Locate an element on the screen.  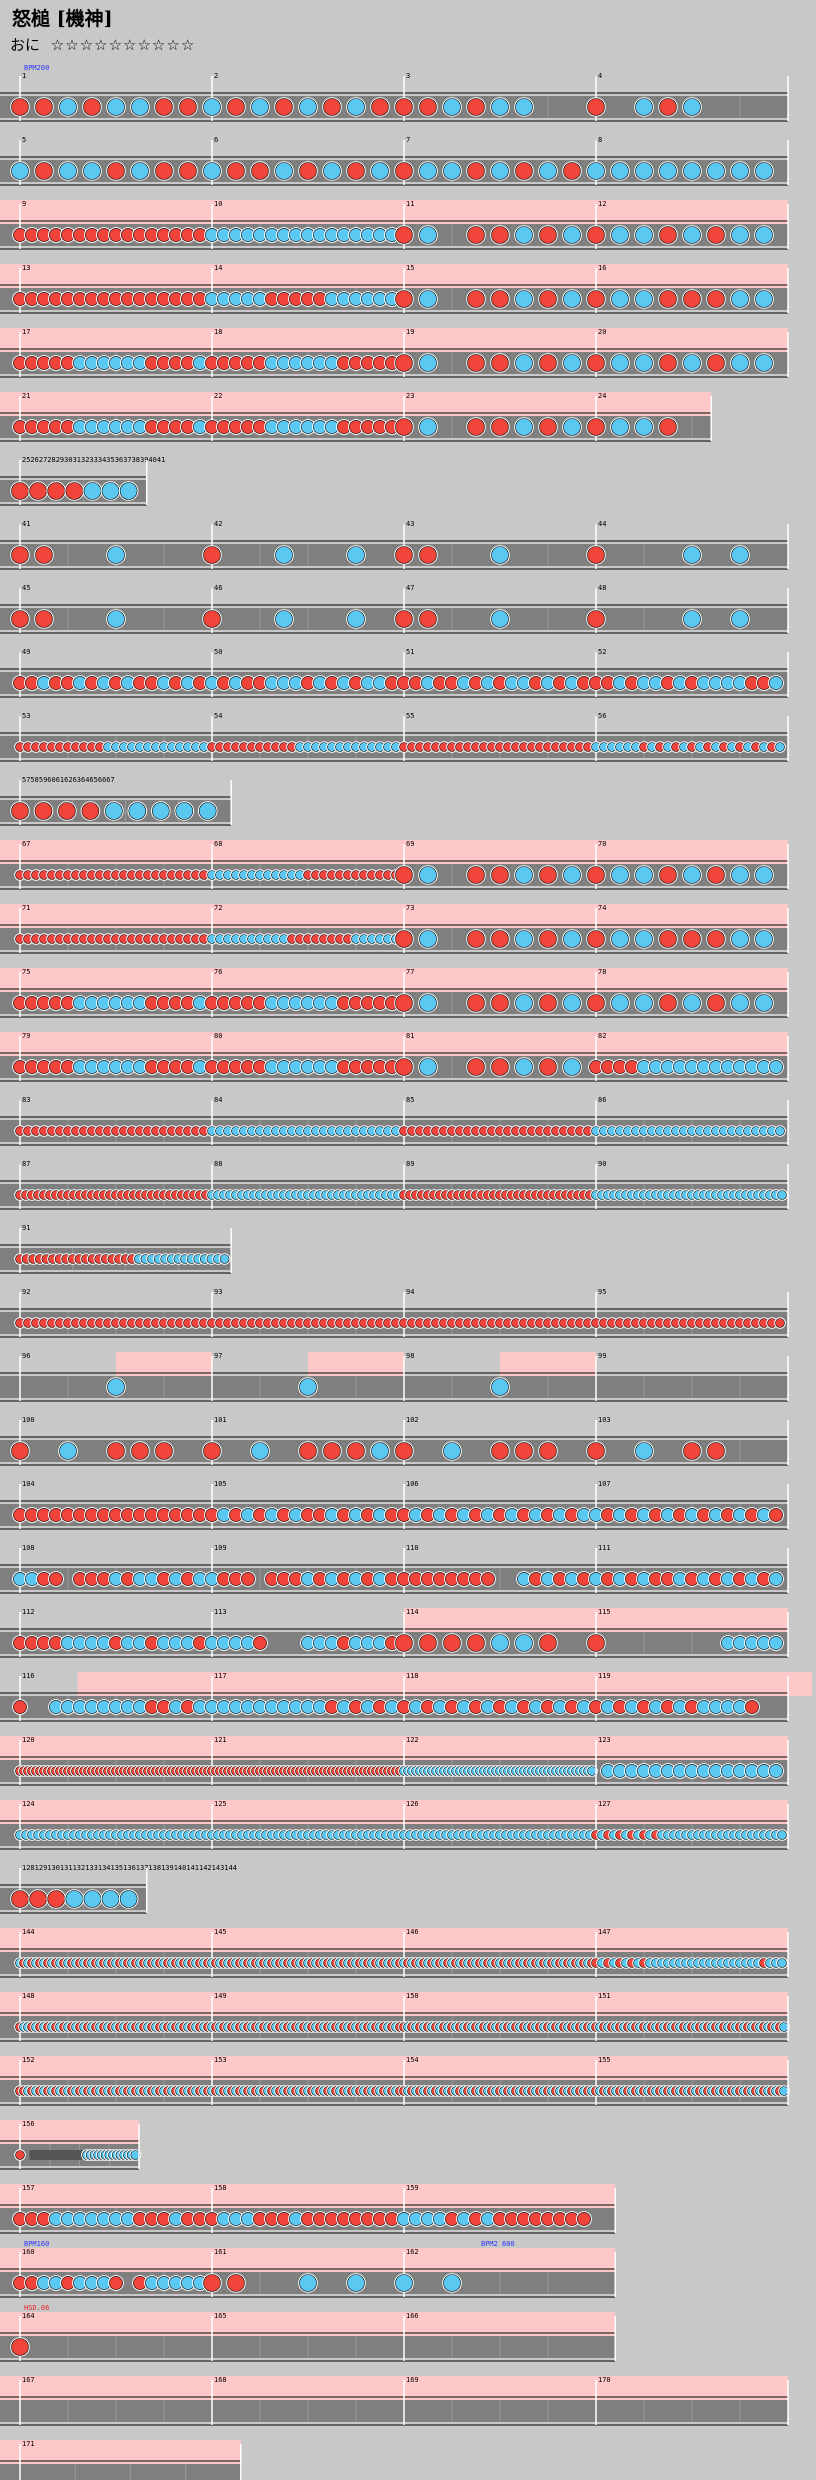
bar-number: 116 is located at coordinates (28, 1676).